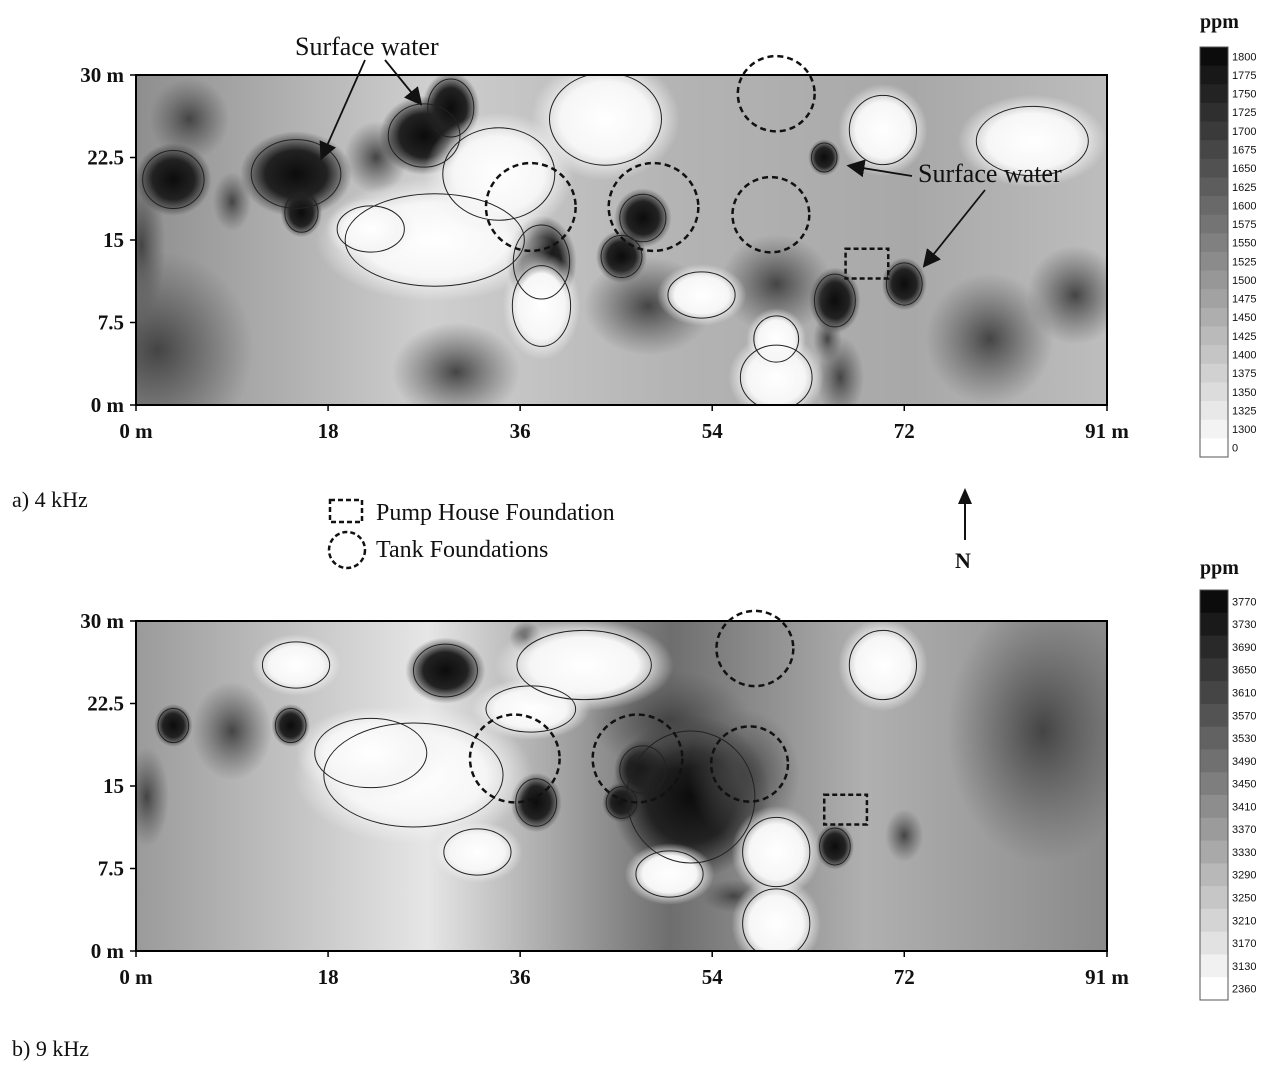  Describe the element at coordinates (963, 560) in the screenshot. I see `north-label: N` at that location.